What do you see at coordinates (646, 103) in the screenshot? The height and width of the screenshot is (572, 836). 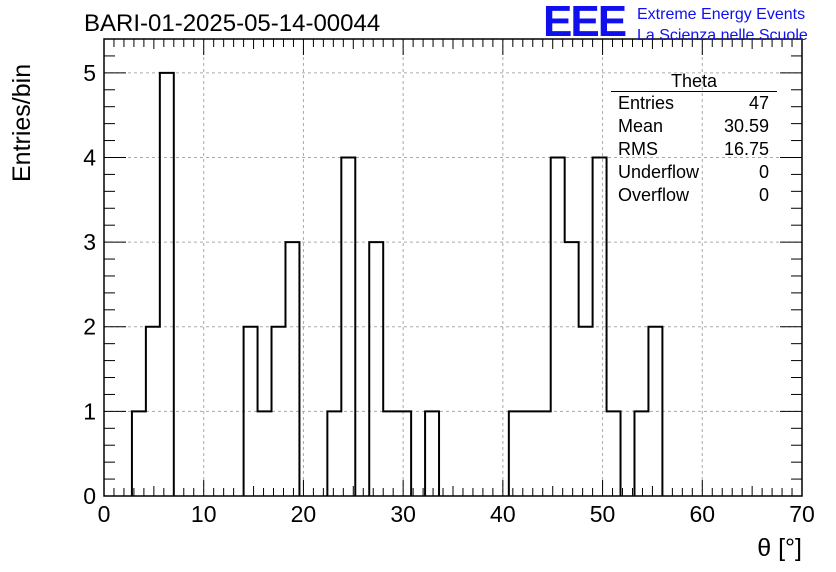 I see `stats-label: Entries` at bounding box center [646, 103].